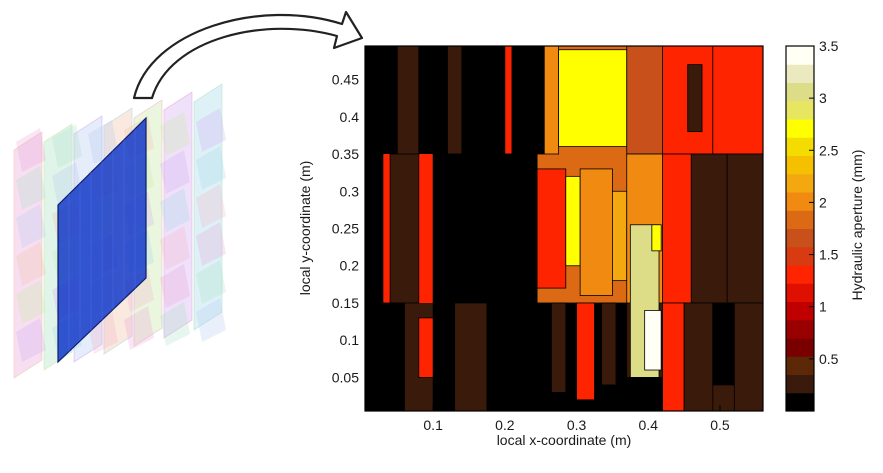 Image resolution: width=883 pixels, height=473 pixels. I want to click on y-tick-label-0: 0.05, so click(345, 377).